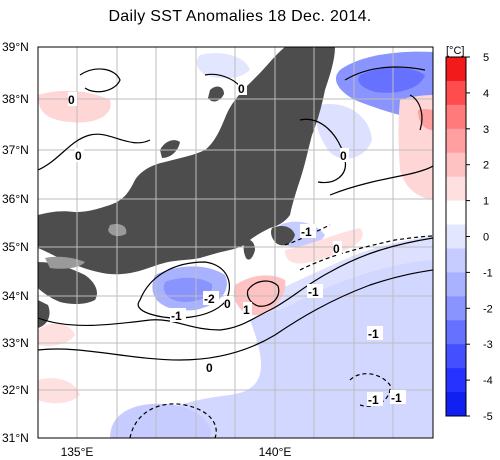 This screenshot has width=500, height=460. Describe the element at coordinates (381, 180) in the screenshot. I see `contour-zero-east` at that location.